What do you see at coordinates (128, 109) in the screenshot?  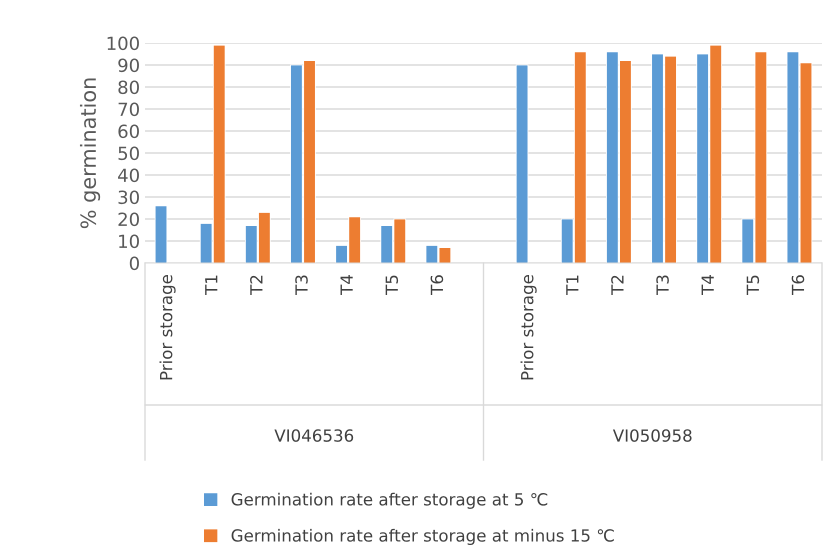 I see `y-tick-label: 70` at bounding box center [128, 109].